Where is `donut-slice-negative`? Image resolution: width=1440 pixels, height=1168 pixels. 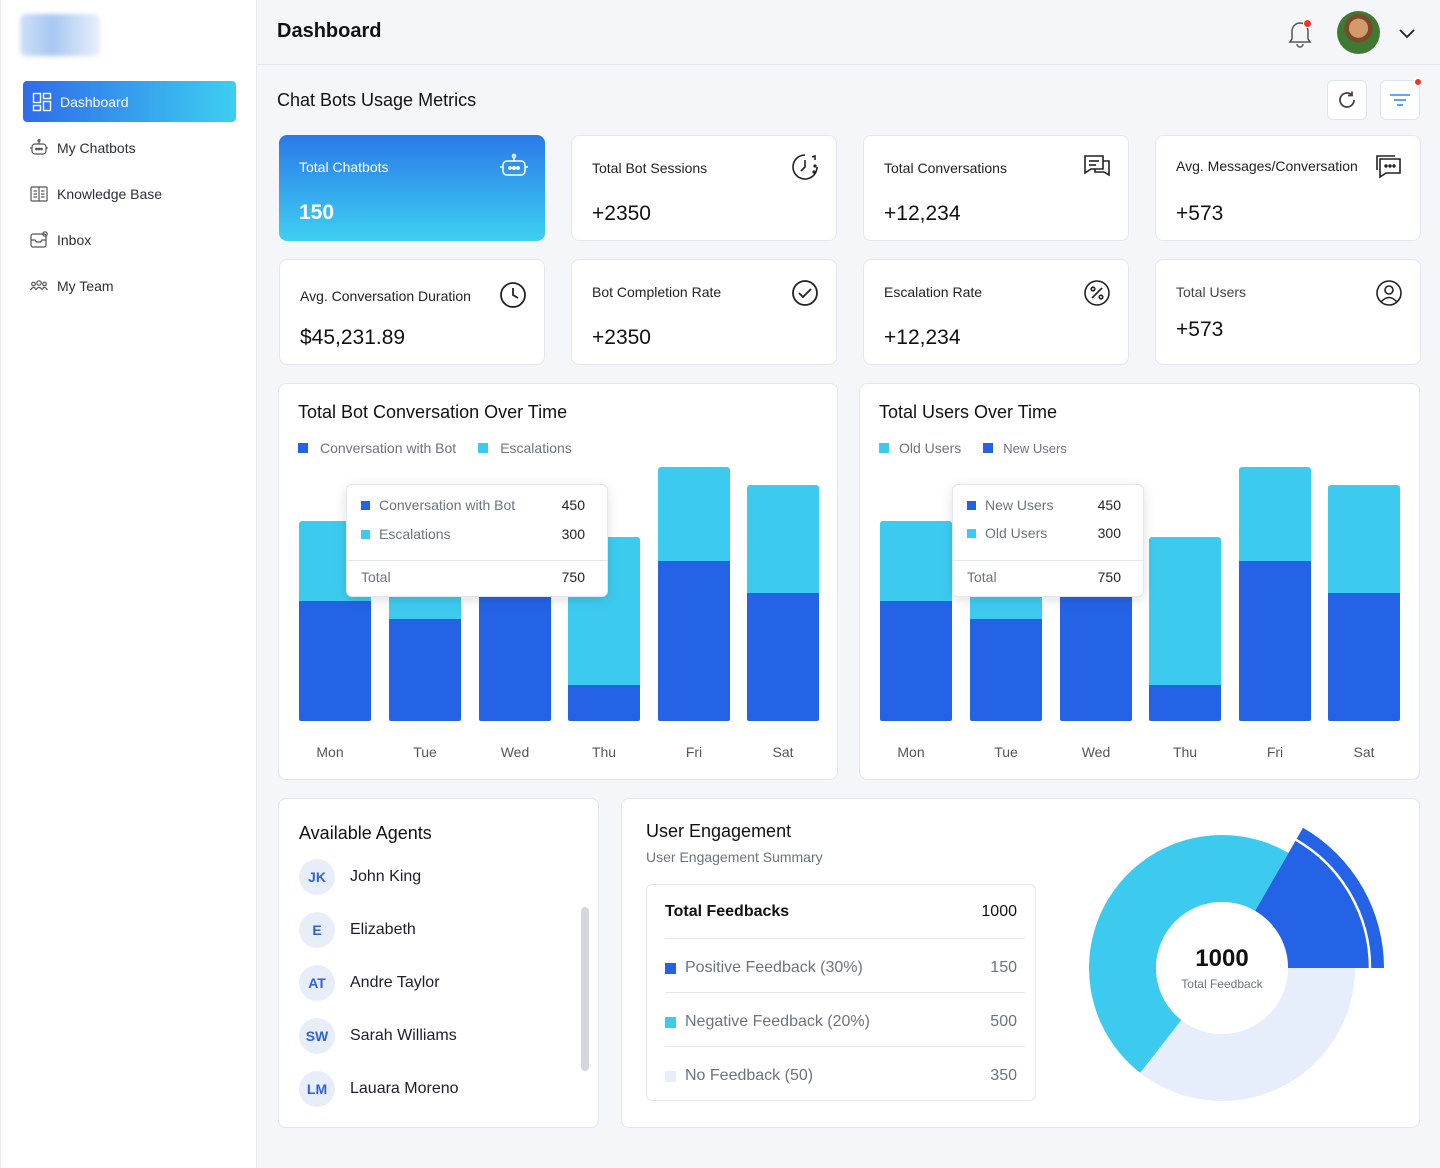
donut-slice-negative is located at coordinates (1189, 954).